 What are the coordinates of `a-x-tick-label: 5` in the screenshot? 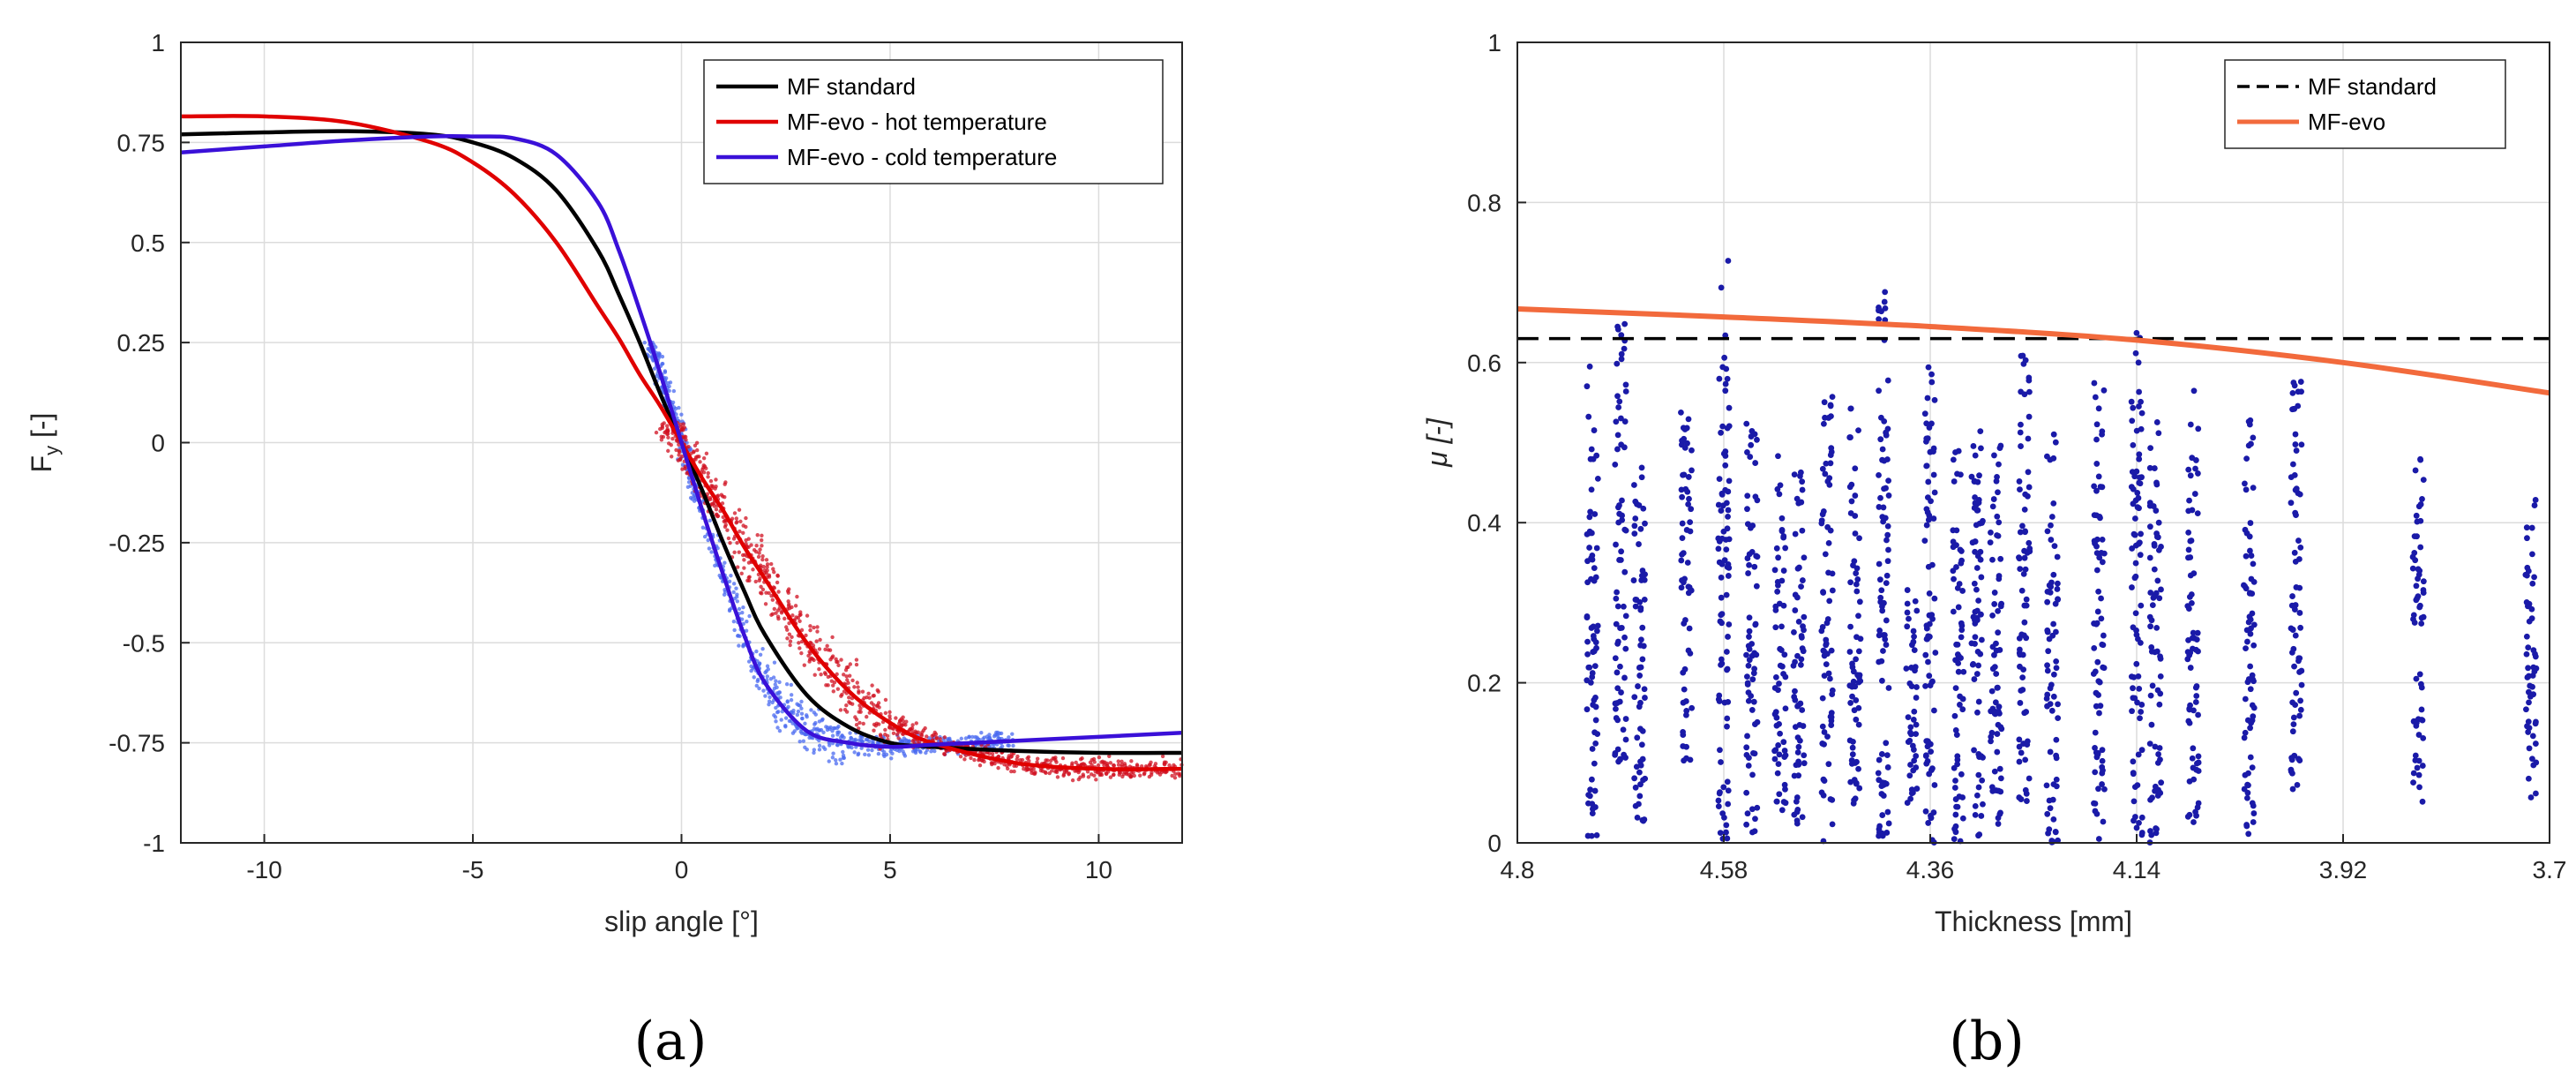 It's located at (890, 869).